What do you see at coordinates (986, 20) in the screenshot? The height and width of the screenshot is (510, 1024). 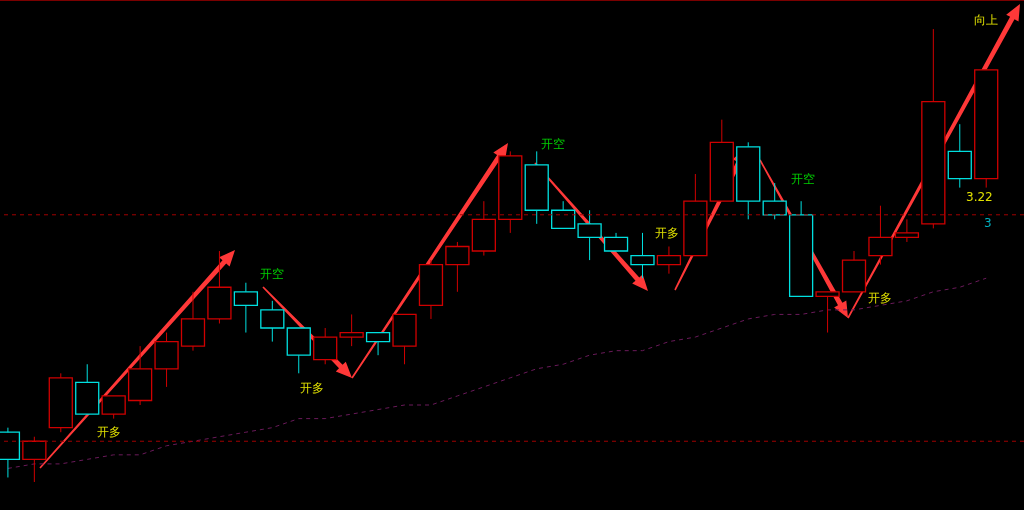 I see `text: 向上` at bounding box center [986, 20].